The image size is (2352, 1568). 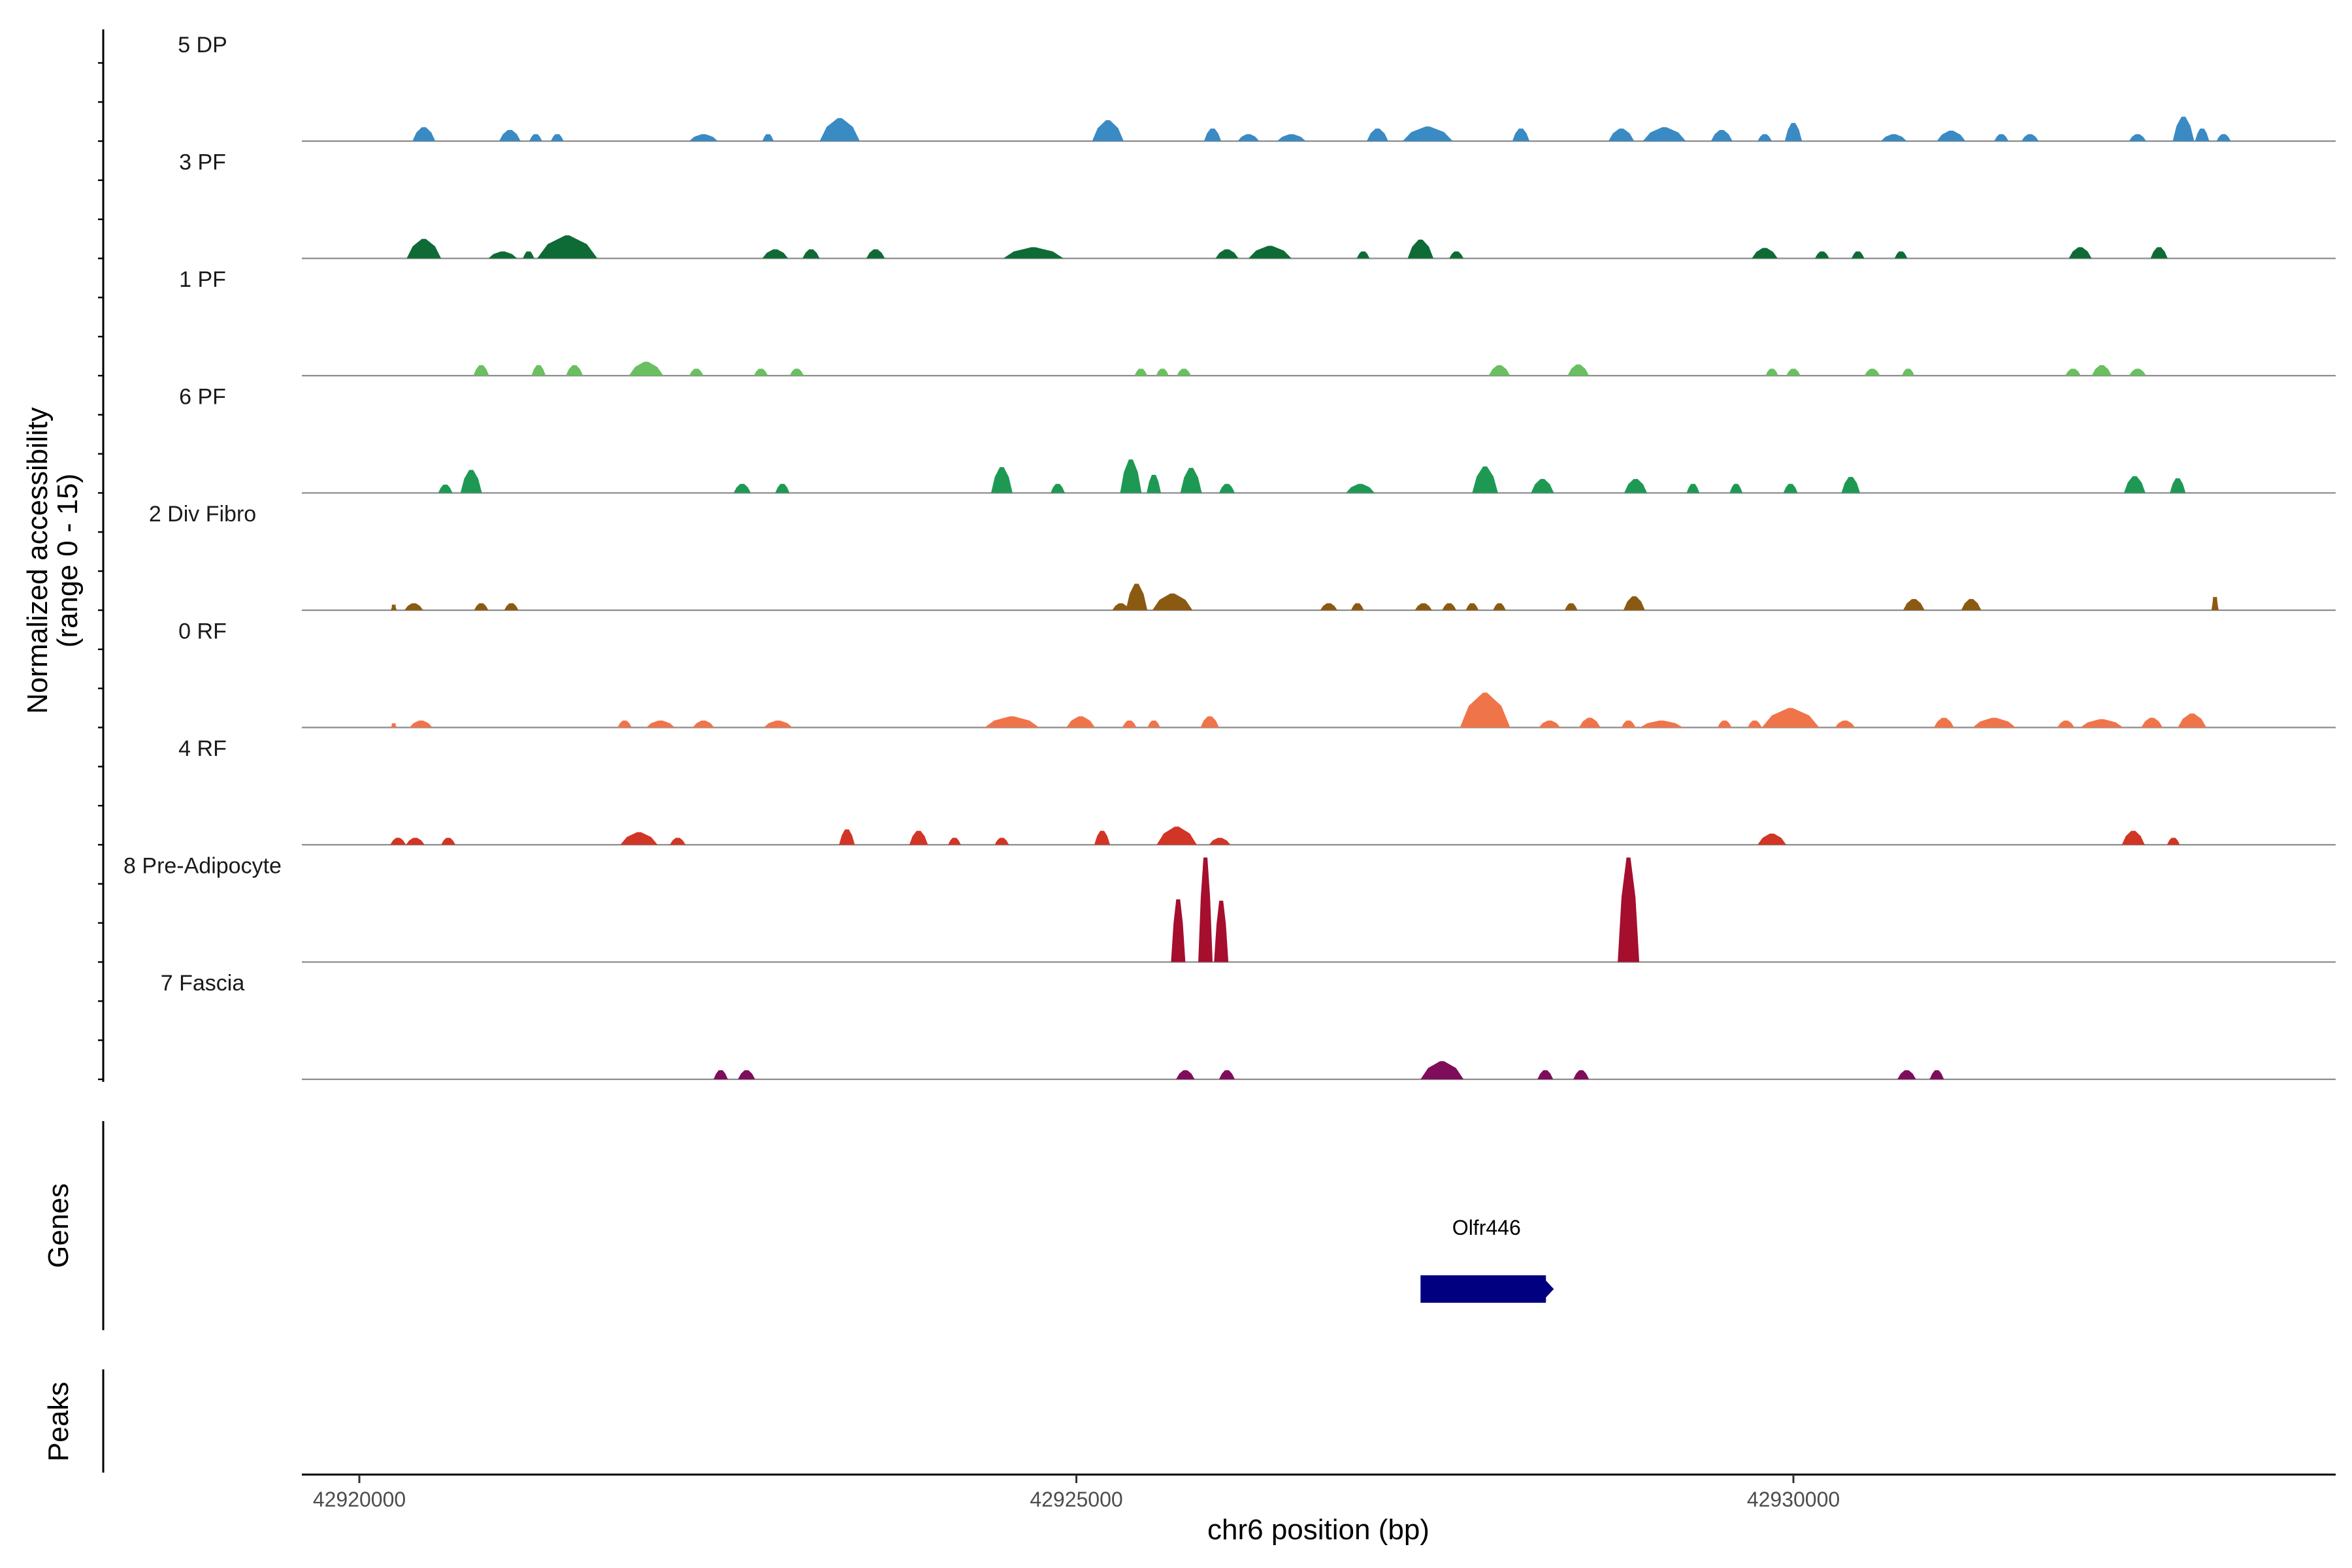 What do you see at coordinates (1487, 1259) in the screenshot?
I see `gene-annotations: Olfr446` at bounding box center [1487, 1259].